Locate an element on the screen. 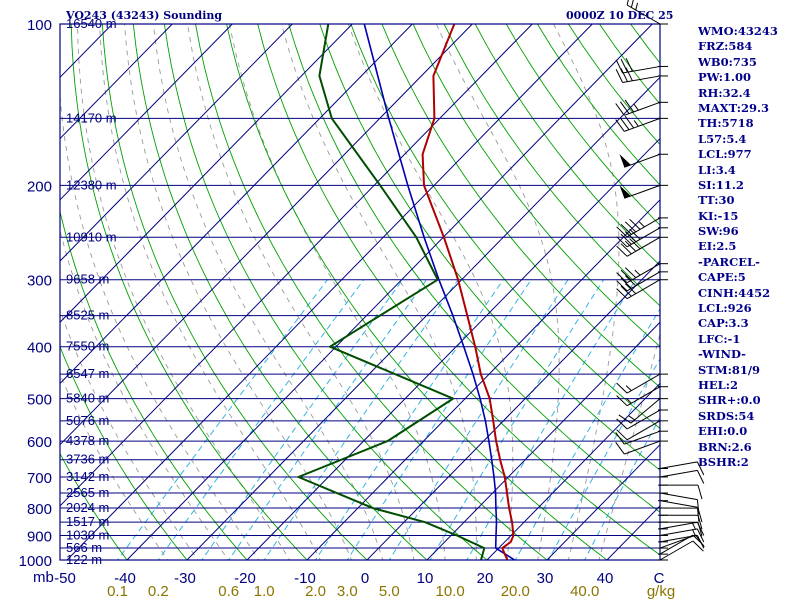 The width and height of the screenshot is (800, 600). height-label: 4378 m is located at coordinates (87, 440).